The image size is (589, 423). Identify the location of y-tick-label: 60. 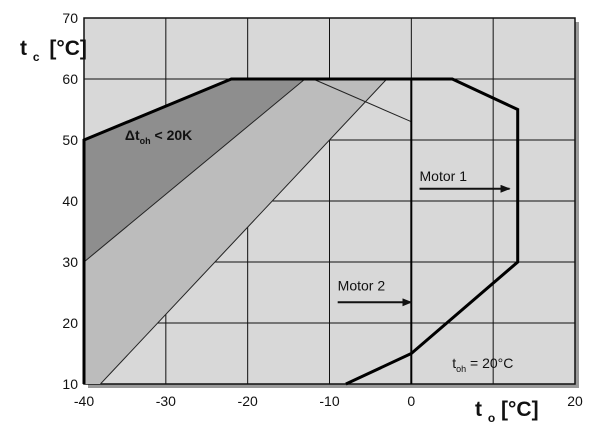
(70, 79).